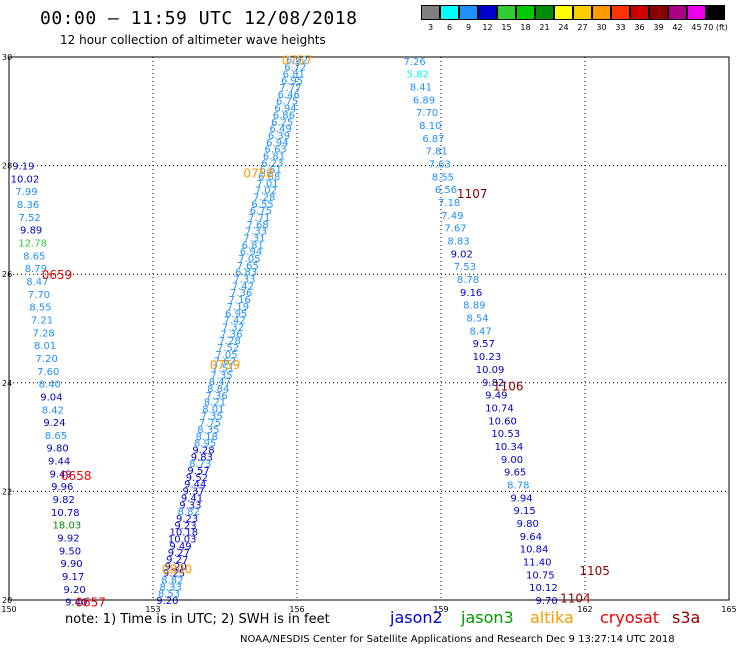 This screenshot has height=650, width=740. Describe the element at coordinates (64, 500) in the screenshot. I see `swh-value: 9.82` at that location.